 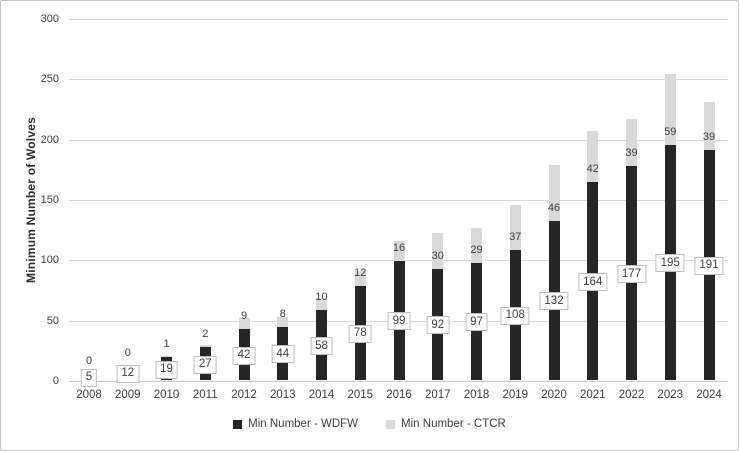 I want to click on x-tick-label-2015: 2015, so click(x=360, y=395).